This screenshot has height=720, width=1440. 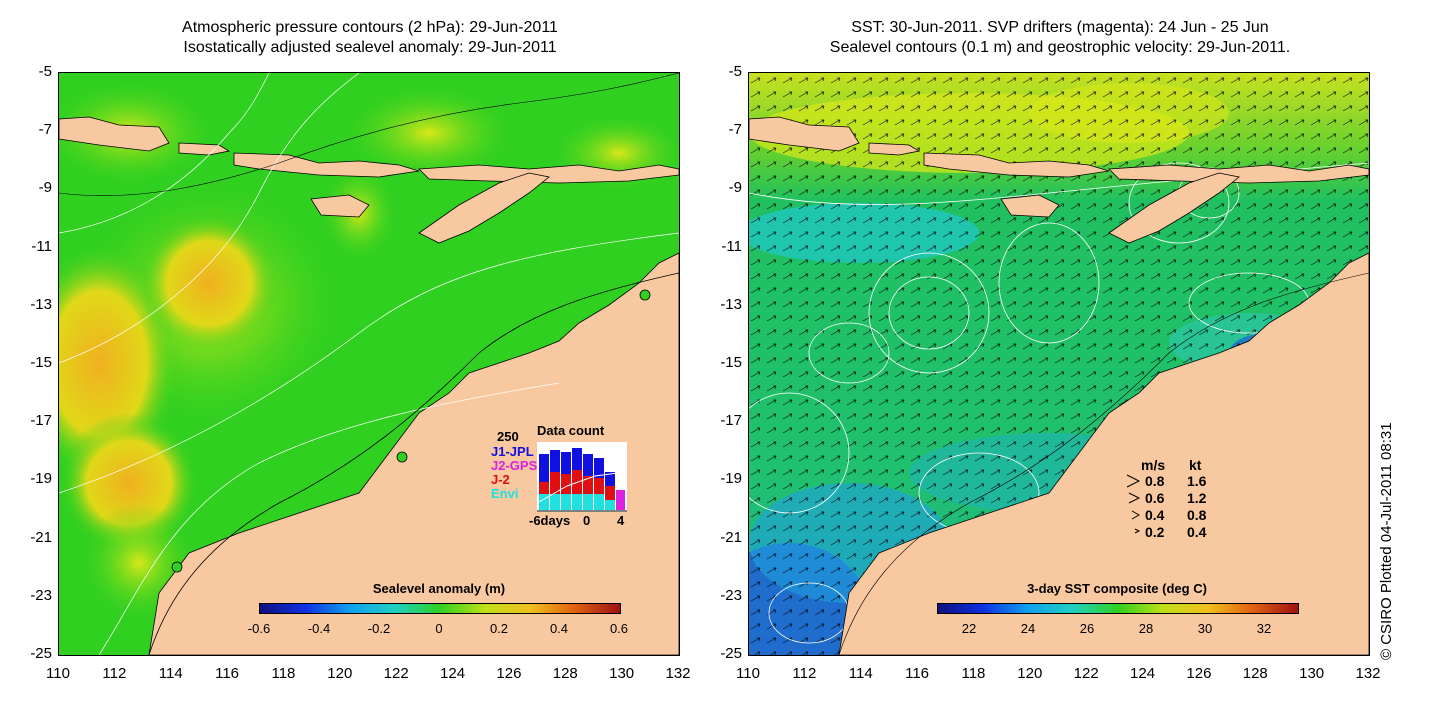 I want to click on data-count-title: Data count, so click(x=571, y=430).